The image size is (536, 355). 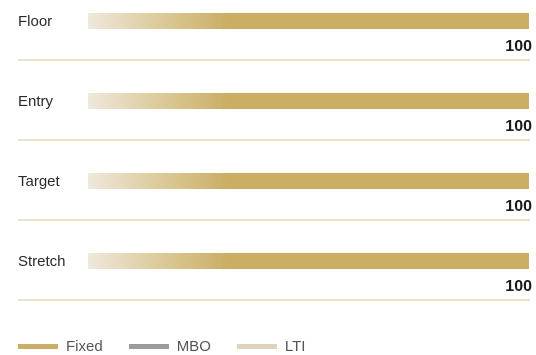 What do you see at coordinates (308, 261) in the screenshot?
I see `bar-stretch-fixed` at bounding box center [308, 261].